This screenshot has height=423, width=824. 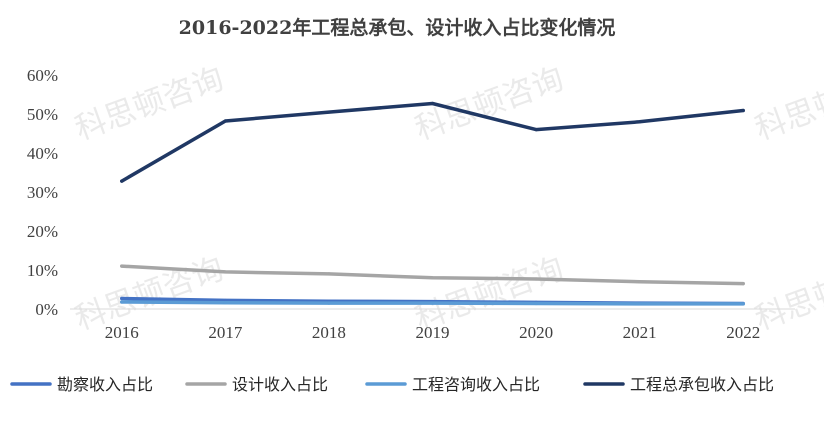 What do you see at coordinates (122, 332) in the screenshot?
I see `x-tick-label: 2016` at bounding box center [122, 332].